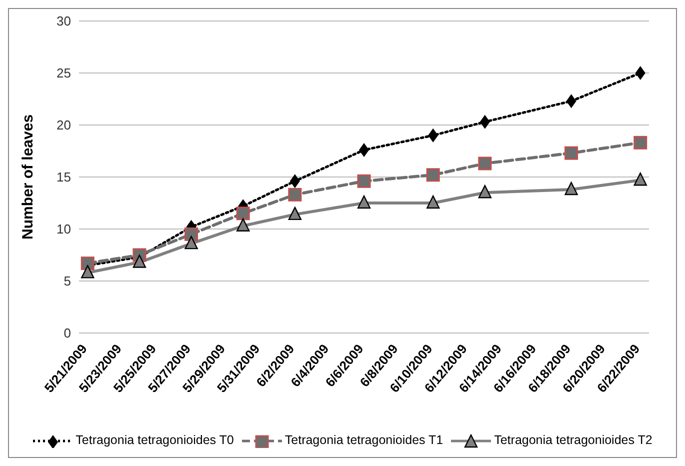 This screenshot has height=466, width=685. What do you see at coordinates (63, 73) in the screenshot?
I see `y-tick-label: 25` at bounding box center [63, 73].